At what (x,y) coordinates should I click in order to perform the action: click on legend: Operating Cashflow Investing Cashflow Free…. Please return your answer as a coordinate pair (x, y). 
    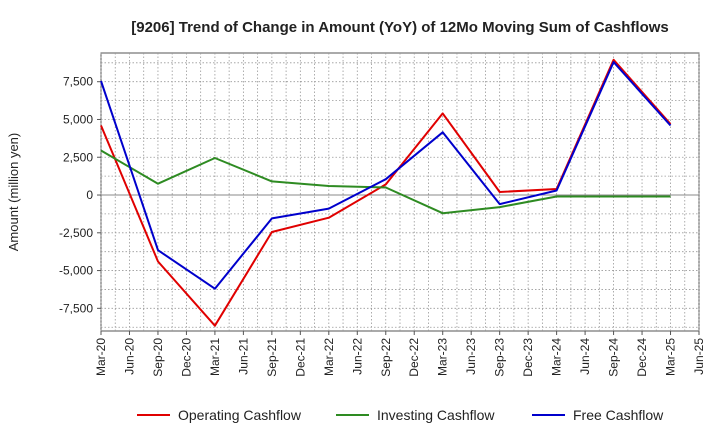
    Looking at the image, I should click on (400, 415).